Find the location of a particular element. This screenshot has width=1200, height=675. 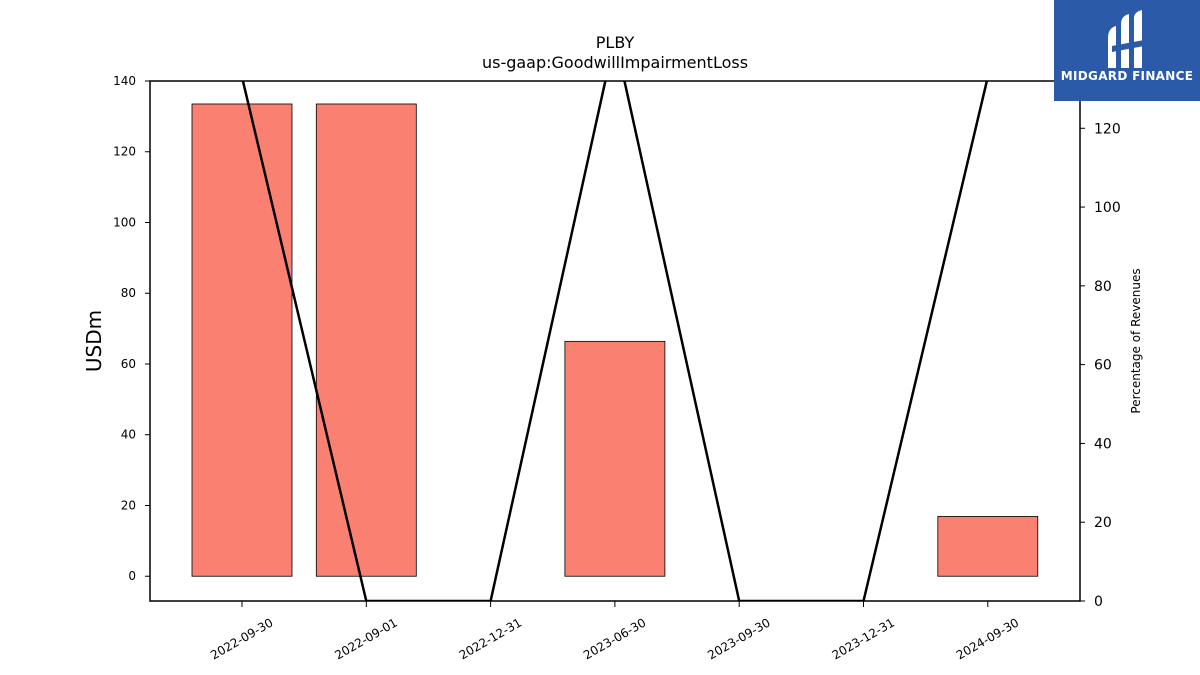

logo-mark-icon is located at coordinates (1126, 39).